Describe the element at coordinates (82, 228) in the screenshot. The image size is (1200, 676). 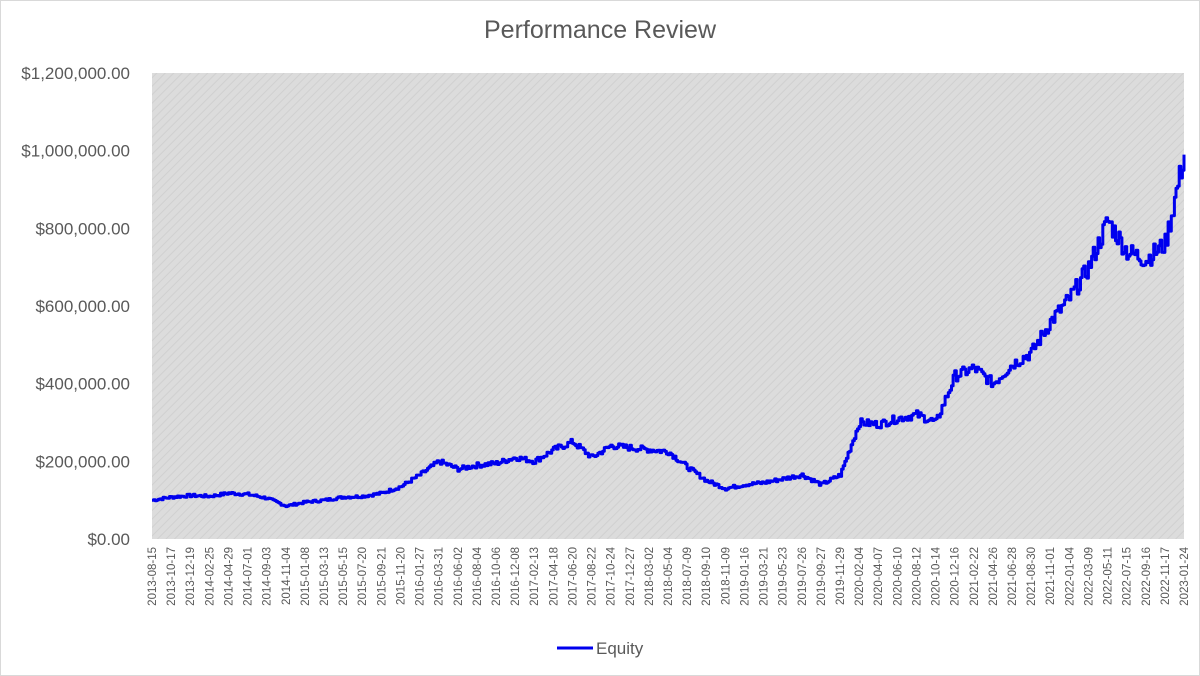
I see `y-tick-label: $800,000.00` at that location.